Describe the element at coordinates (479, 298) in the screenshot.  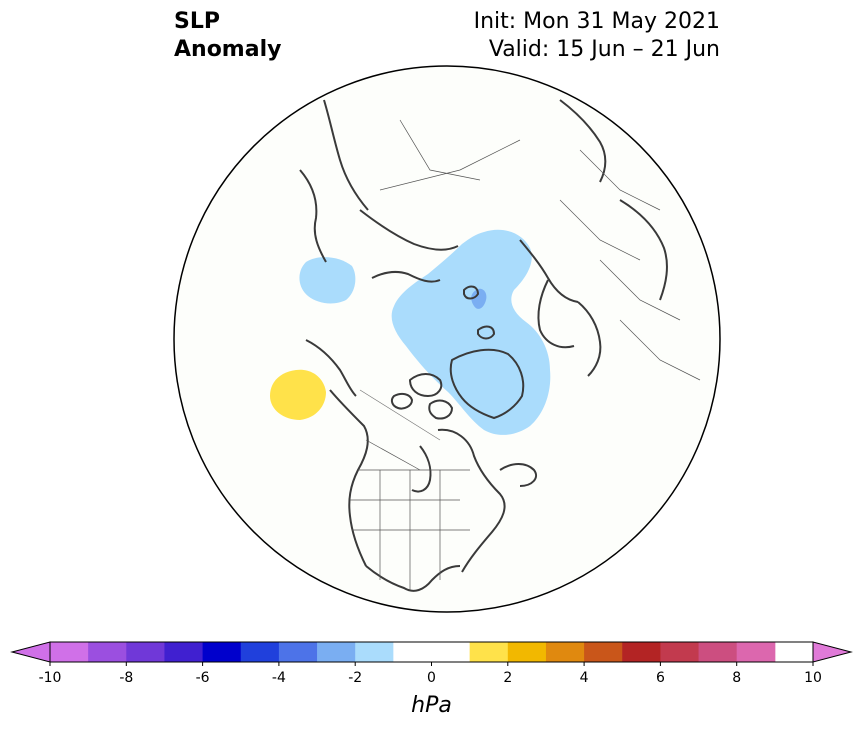
I see `anomaly-blob-barents-core` at that location.